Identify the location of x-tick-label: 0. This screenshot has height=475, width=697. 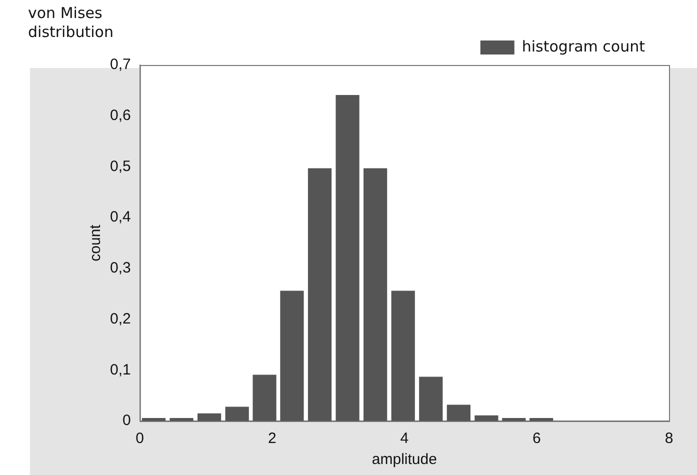
(140, 439).